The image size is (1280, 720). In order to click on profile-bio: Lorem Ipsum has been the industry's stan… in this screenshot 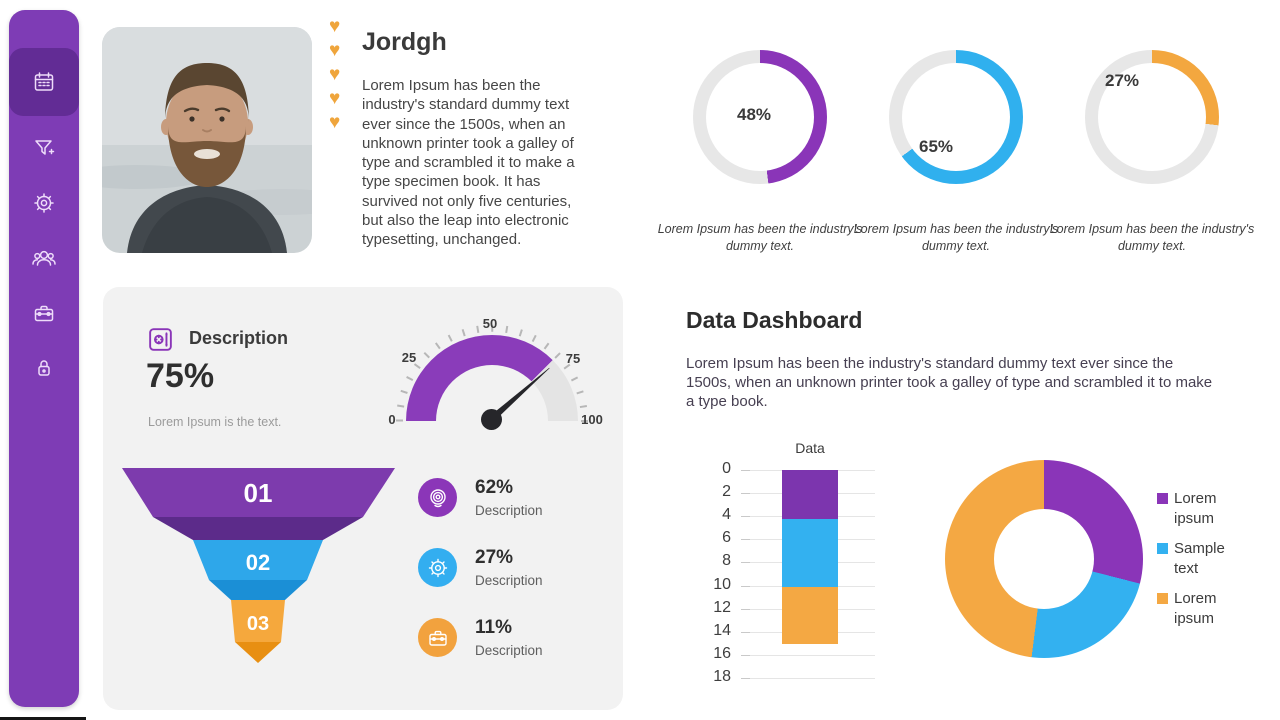, I will do `click(468, 163)`.